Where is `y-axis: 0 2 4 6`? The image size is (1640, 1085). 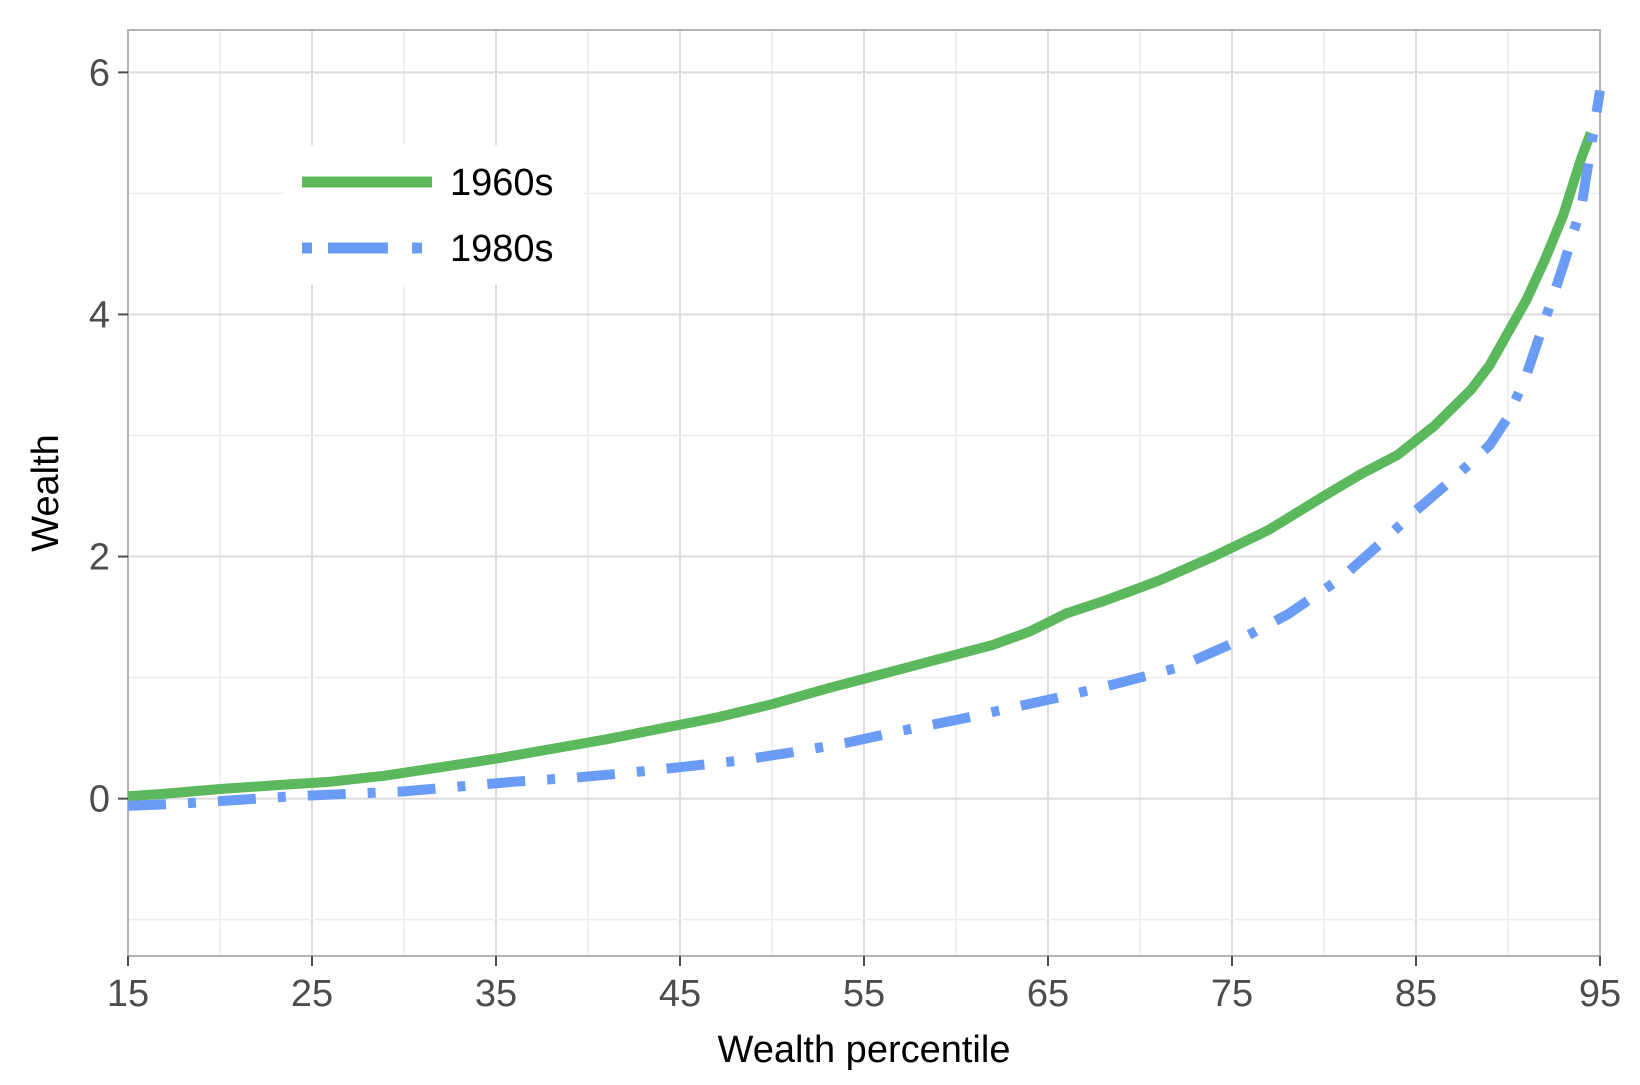 y-axis: 0 2 4 6 is located at coordinates (108, 436).